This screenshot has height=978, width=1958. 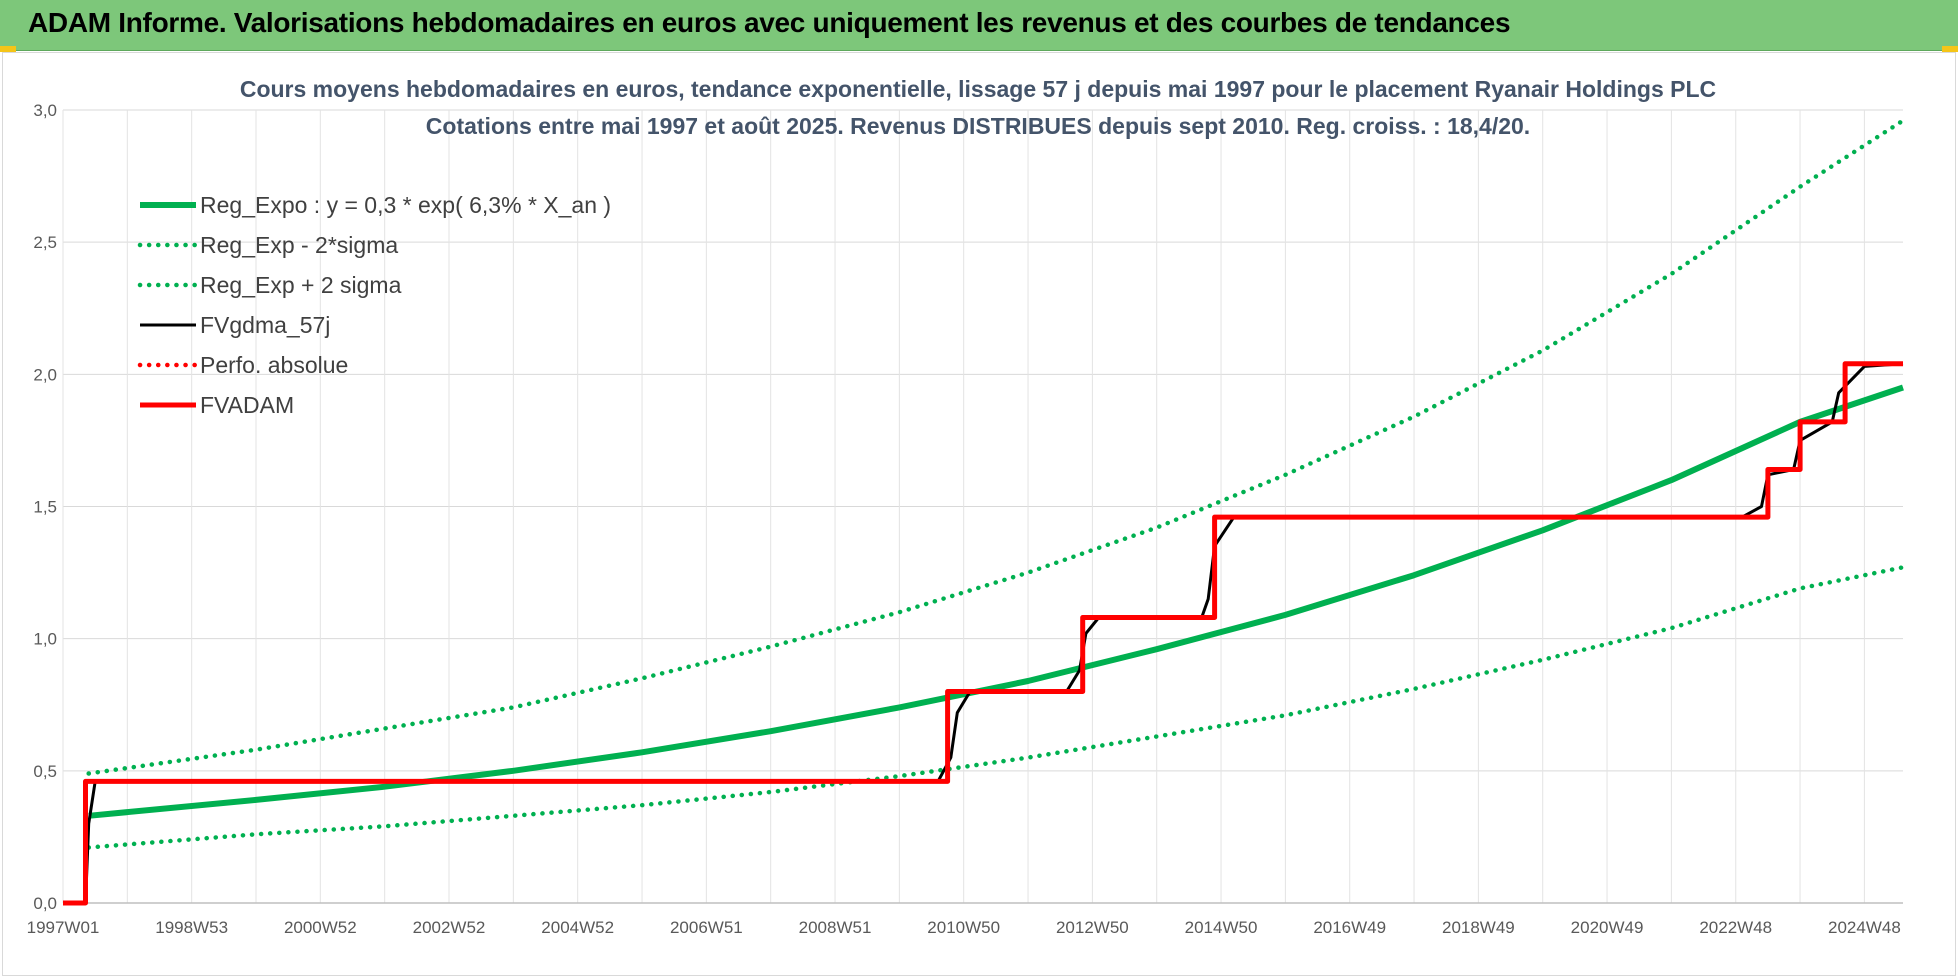 What do you see at coordinates (45, 771) in the screenshot?
I see `y-tick-label: 0,5` at bounding box center [45, 771].